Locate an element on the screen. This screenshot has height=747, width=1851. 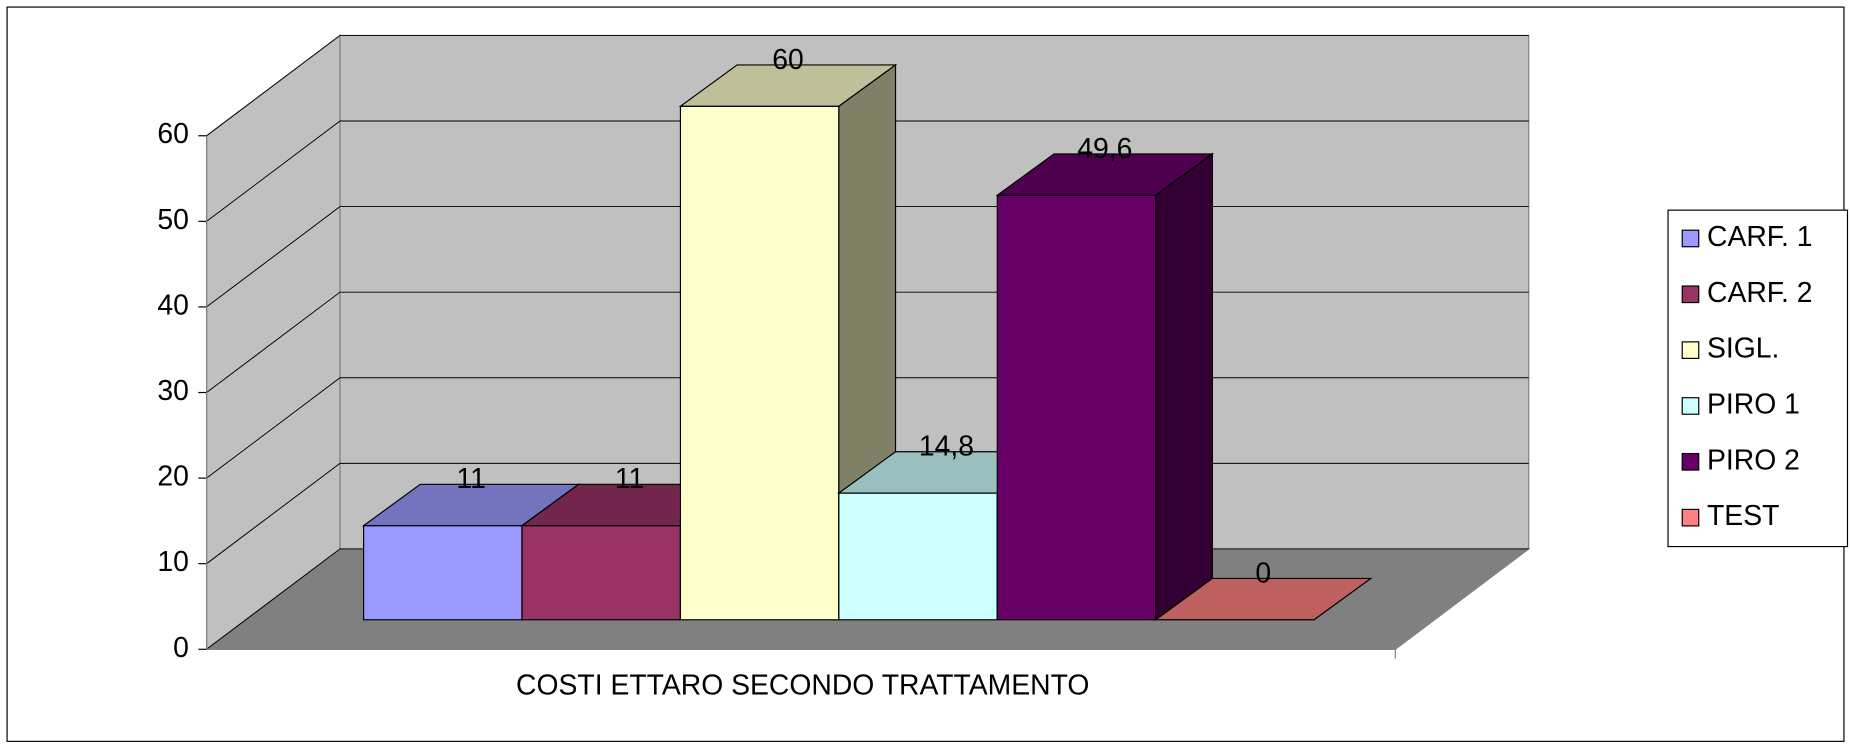
y-tick-label: 50 is located at coordinates (173, 220).